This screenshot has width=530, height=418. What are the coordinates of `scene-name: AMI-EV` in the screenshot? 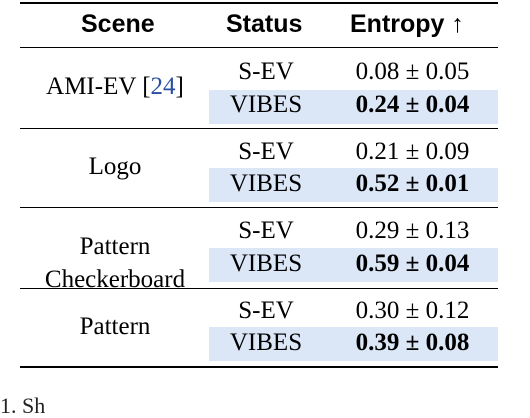 It's located at (91, 86).